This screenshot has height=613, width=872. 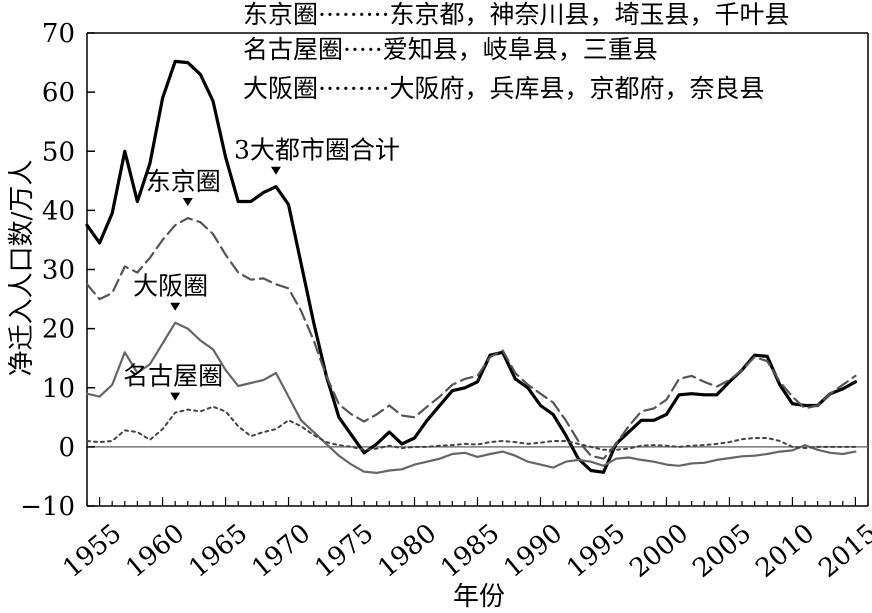 What do you see at coordinates (317, 150) in the screenshot?
I see `annotation-label-total: 3大都市圈合计` at bounding box center [317, 150].